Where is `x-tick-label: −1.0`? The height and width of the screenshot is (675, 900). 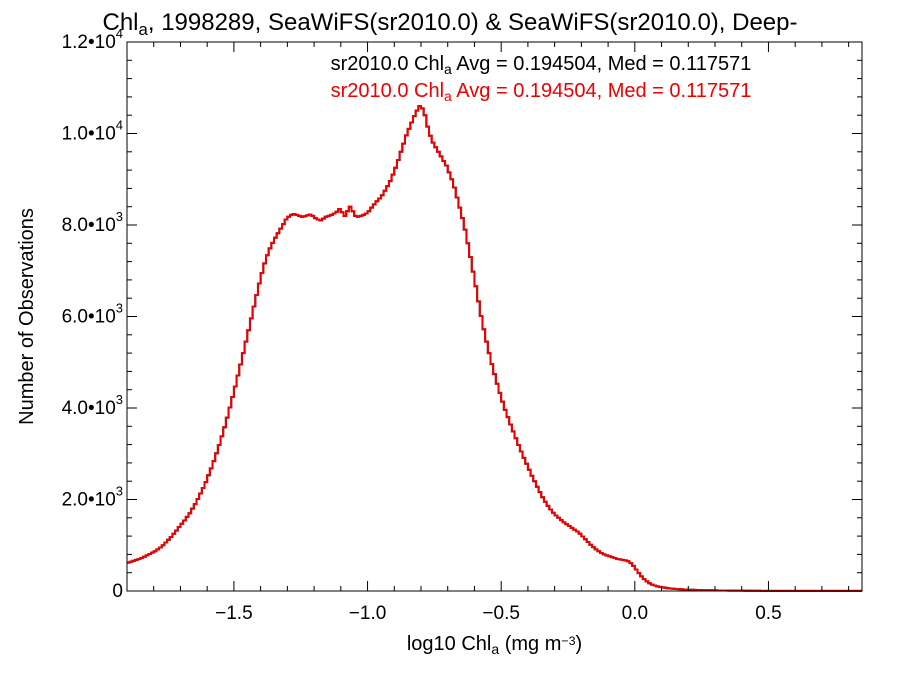
x-tick-label: −1.0 is located at coordinates (368, 613).